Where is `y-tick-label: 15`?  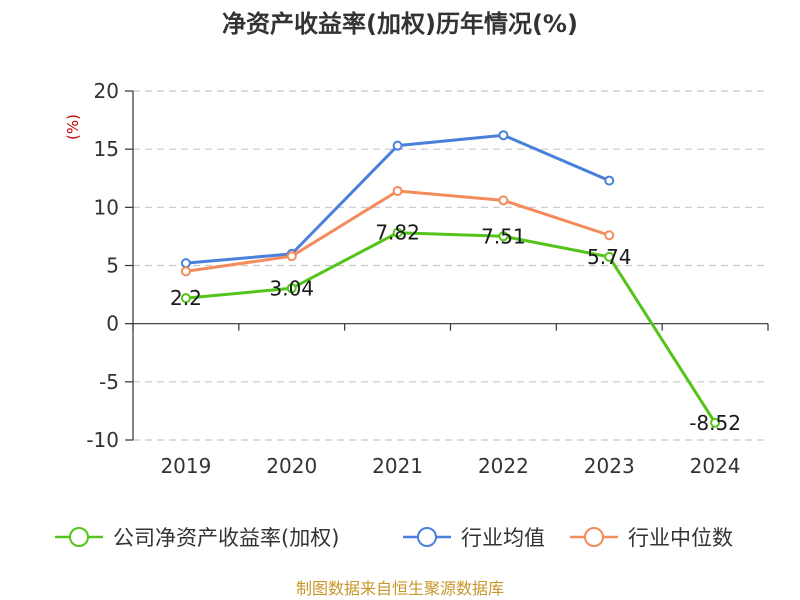
y-tick-label: 15 is located at coordinates (106, 149).